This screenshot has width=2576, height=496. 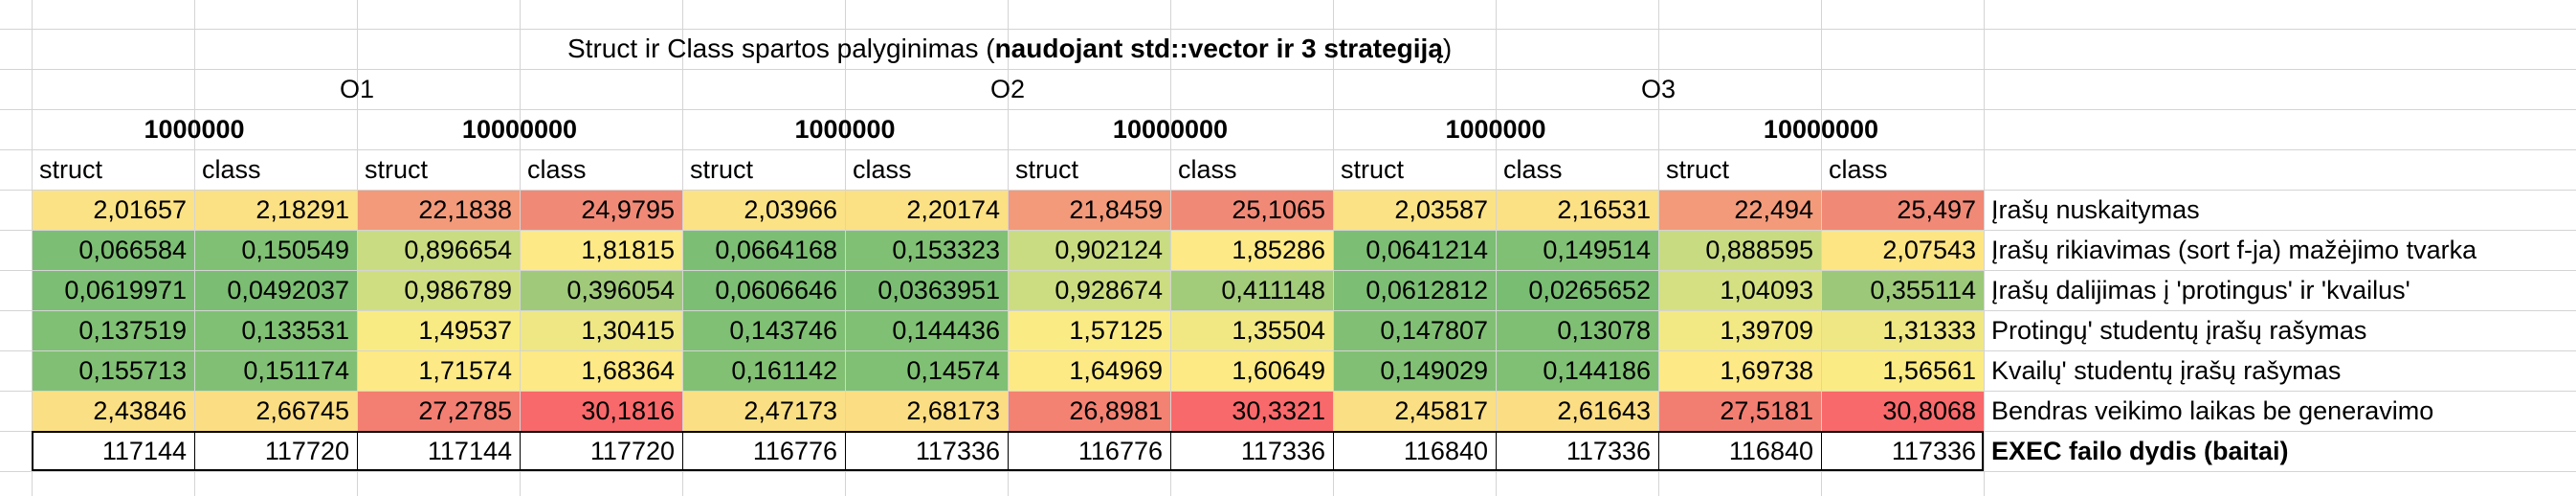 What do you see at coordinates (140, 209) in the screenshot?
I see `data-cell: 2,01657` at bounding box center [140, 209].